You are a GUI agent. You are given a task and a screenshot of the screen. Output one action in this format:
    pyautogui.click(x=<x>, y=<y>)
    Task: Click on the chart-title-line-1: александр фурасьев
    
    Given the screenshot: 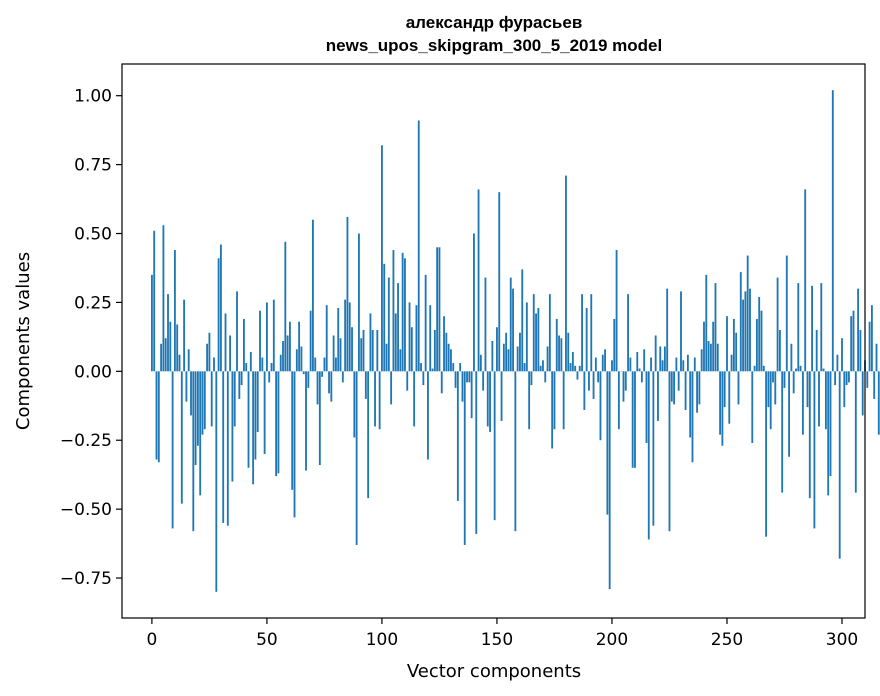 What is the action you would take?
    pyautogui.click(x=494, y=22)
    